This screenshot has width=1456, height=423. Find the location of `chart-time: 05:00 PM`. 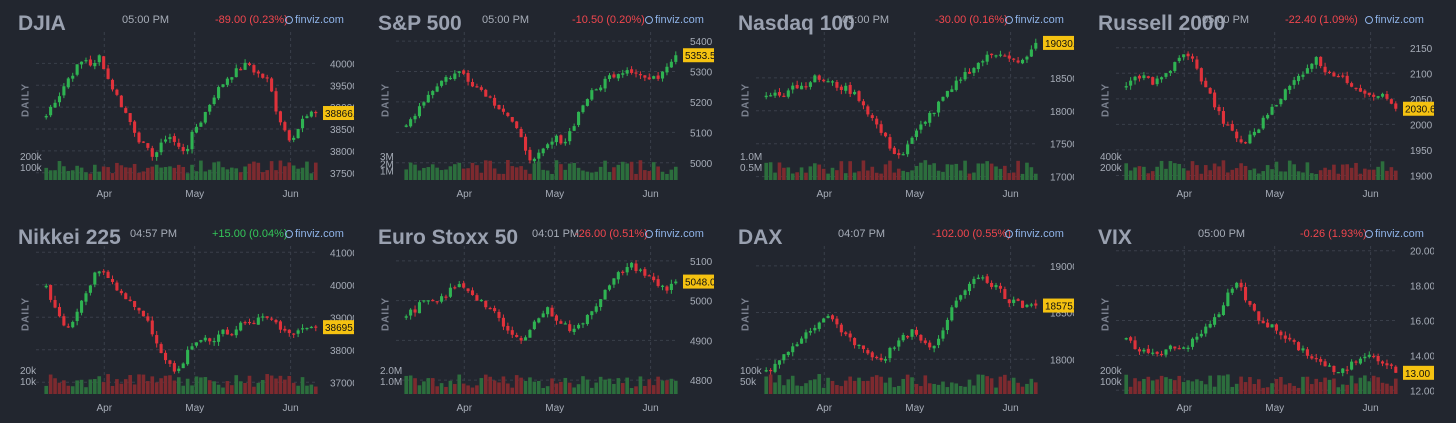

chart-time: 05:00 PM is located at coordinates (866, 20).